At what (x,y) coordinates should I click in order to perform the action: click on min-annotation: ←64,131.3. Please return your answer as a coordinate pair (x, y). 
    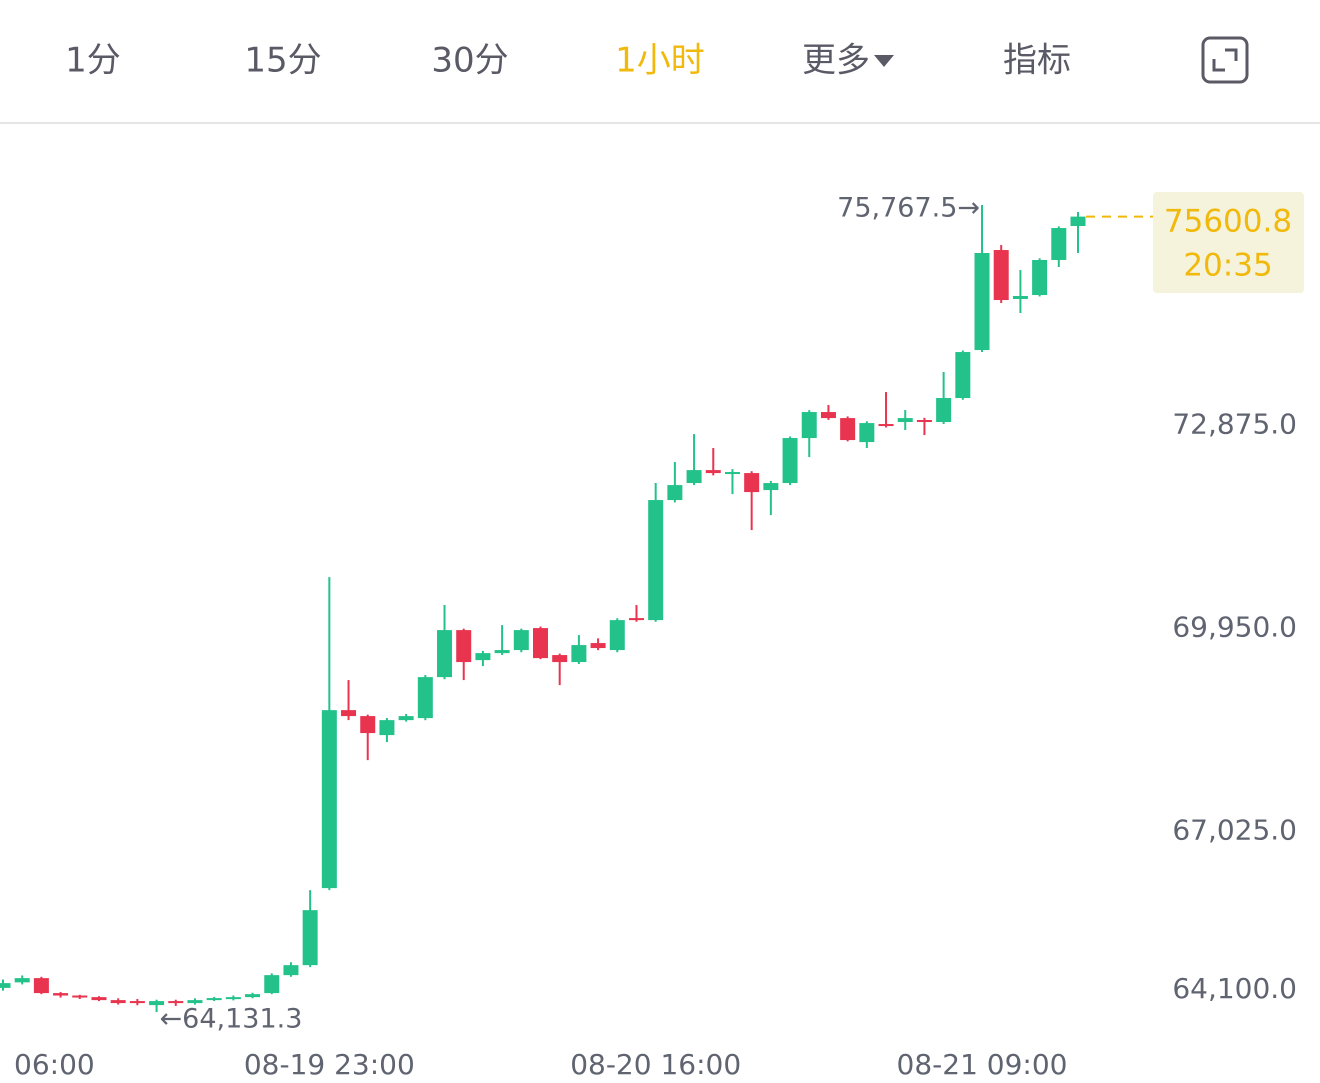
    Looking at the image, I should click on (231, 1019).